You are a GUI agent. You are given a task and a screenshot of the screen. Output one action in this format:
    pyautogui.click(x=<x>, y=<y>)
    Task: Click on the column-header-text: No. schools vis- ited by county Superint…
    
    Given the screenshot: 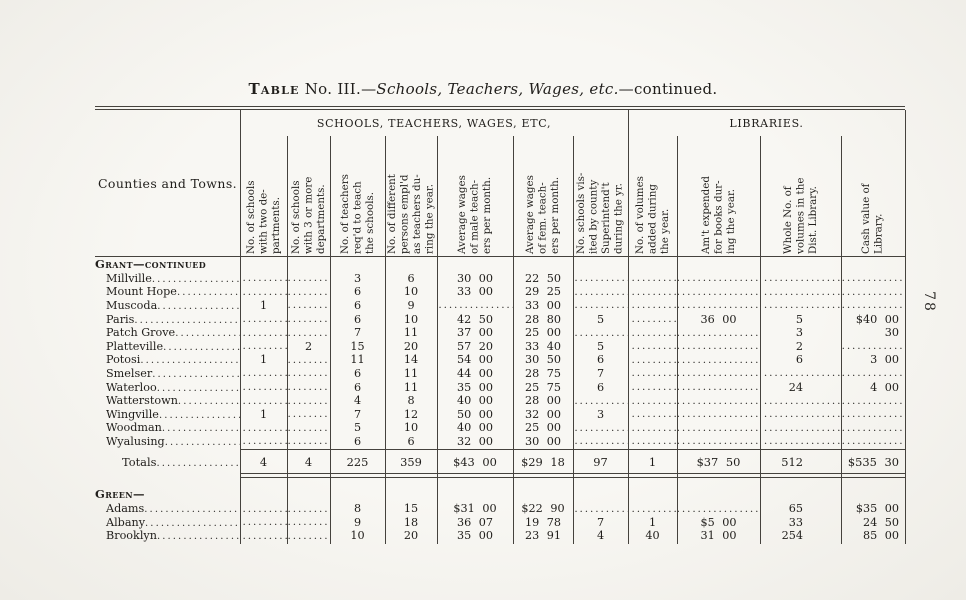 What is the action you would take?
    pyautogui.click(x=600, y=213)
    